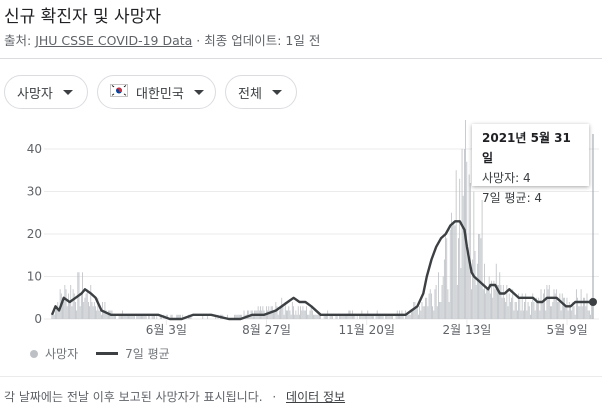 This screenshot has width=602, height=411. I want to click on x-axis-labels: 6월 3일 8월 27일 11월 20일 2월 13일 5월 9일, so click(367, 328).